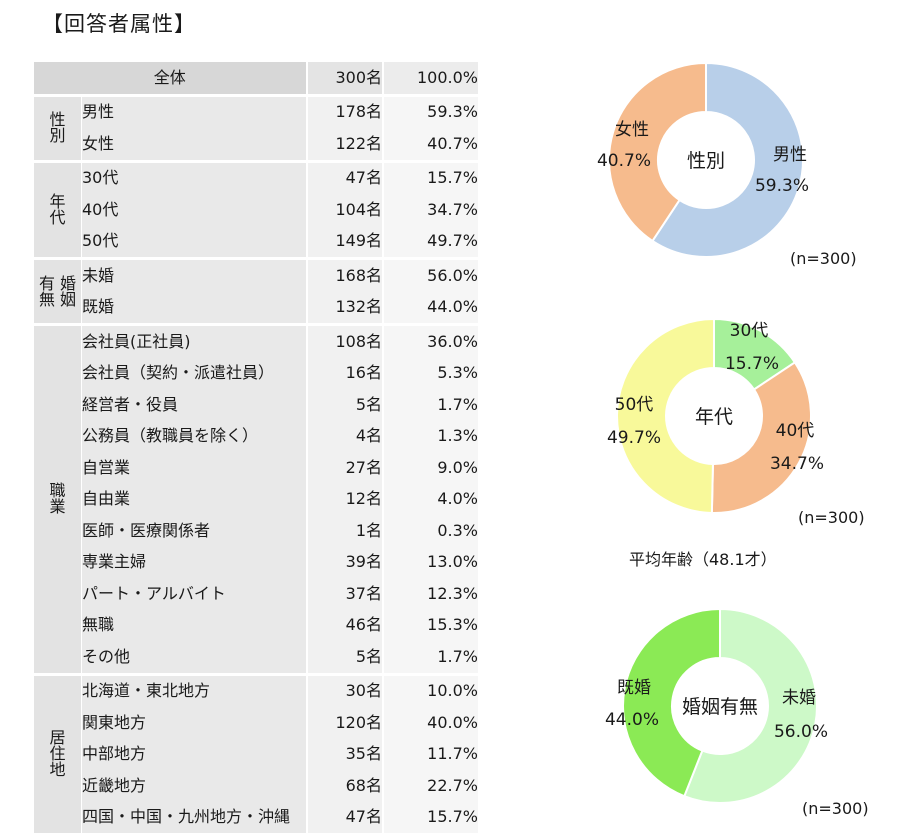  I want to click on row-percent: 40.0%, so click(430, 723).